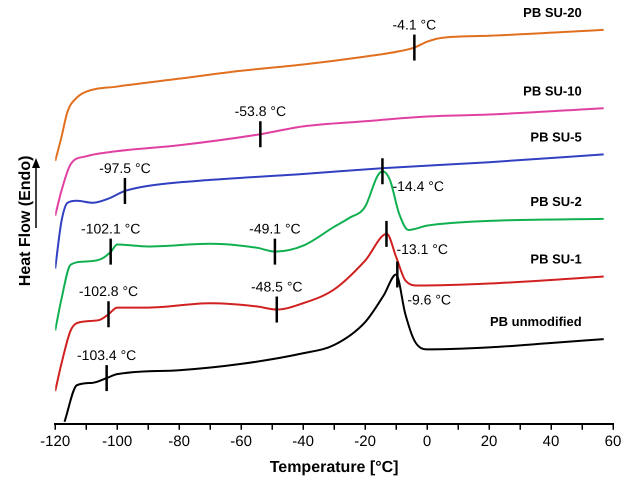 The width and height of the screenshot is (633, 489). What do you see at coordinates (556, 136) in the screenshot?
I see `series-label: PB SU-5` at bounding box center [556, 136].